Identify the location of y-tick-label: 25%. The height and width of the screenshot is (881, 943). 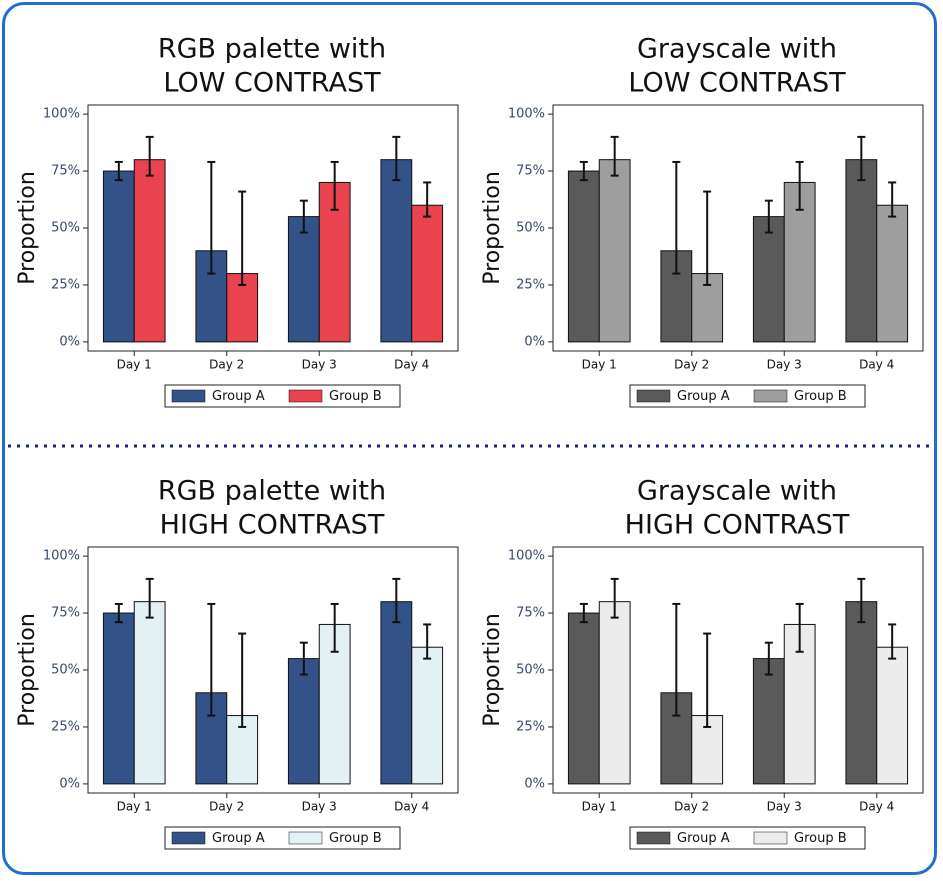
(530, 284).